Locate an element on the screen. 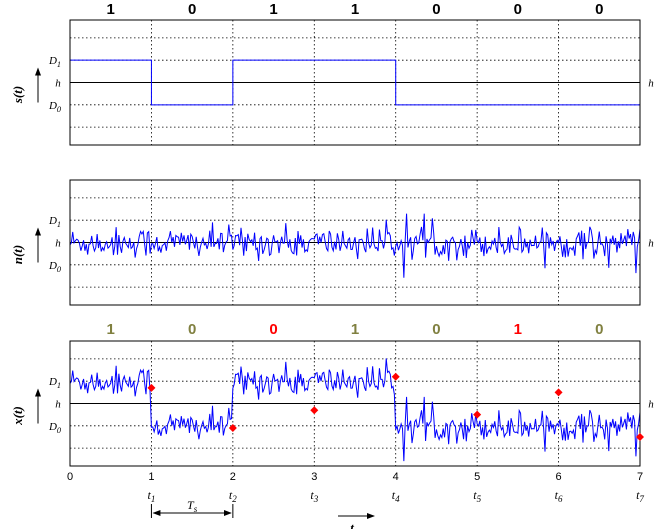 The height and width of the screenshot is (529, 660). sample-time-label: t4 is located at coordinates (396, 496).